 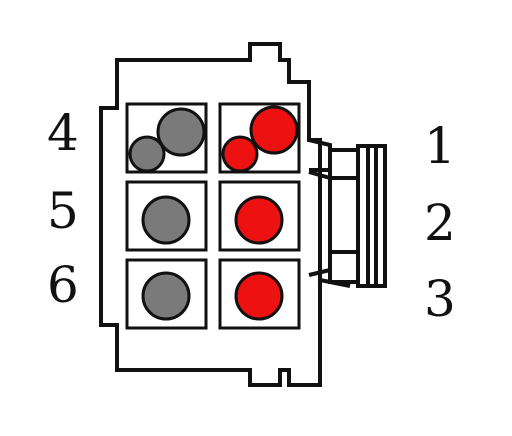 What do you see at coordinates (166, 296) in the screenshot?
I see `pin-6-contact` at bounding box center [166, 296].